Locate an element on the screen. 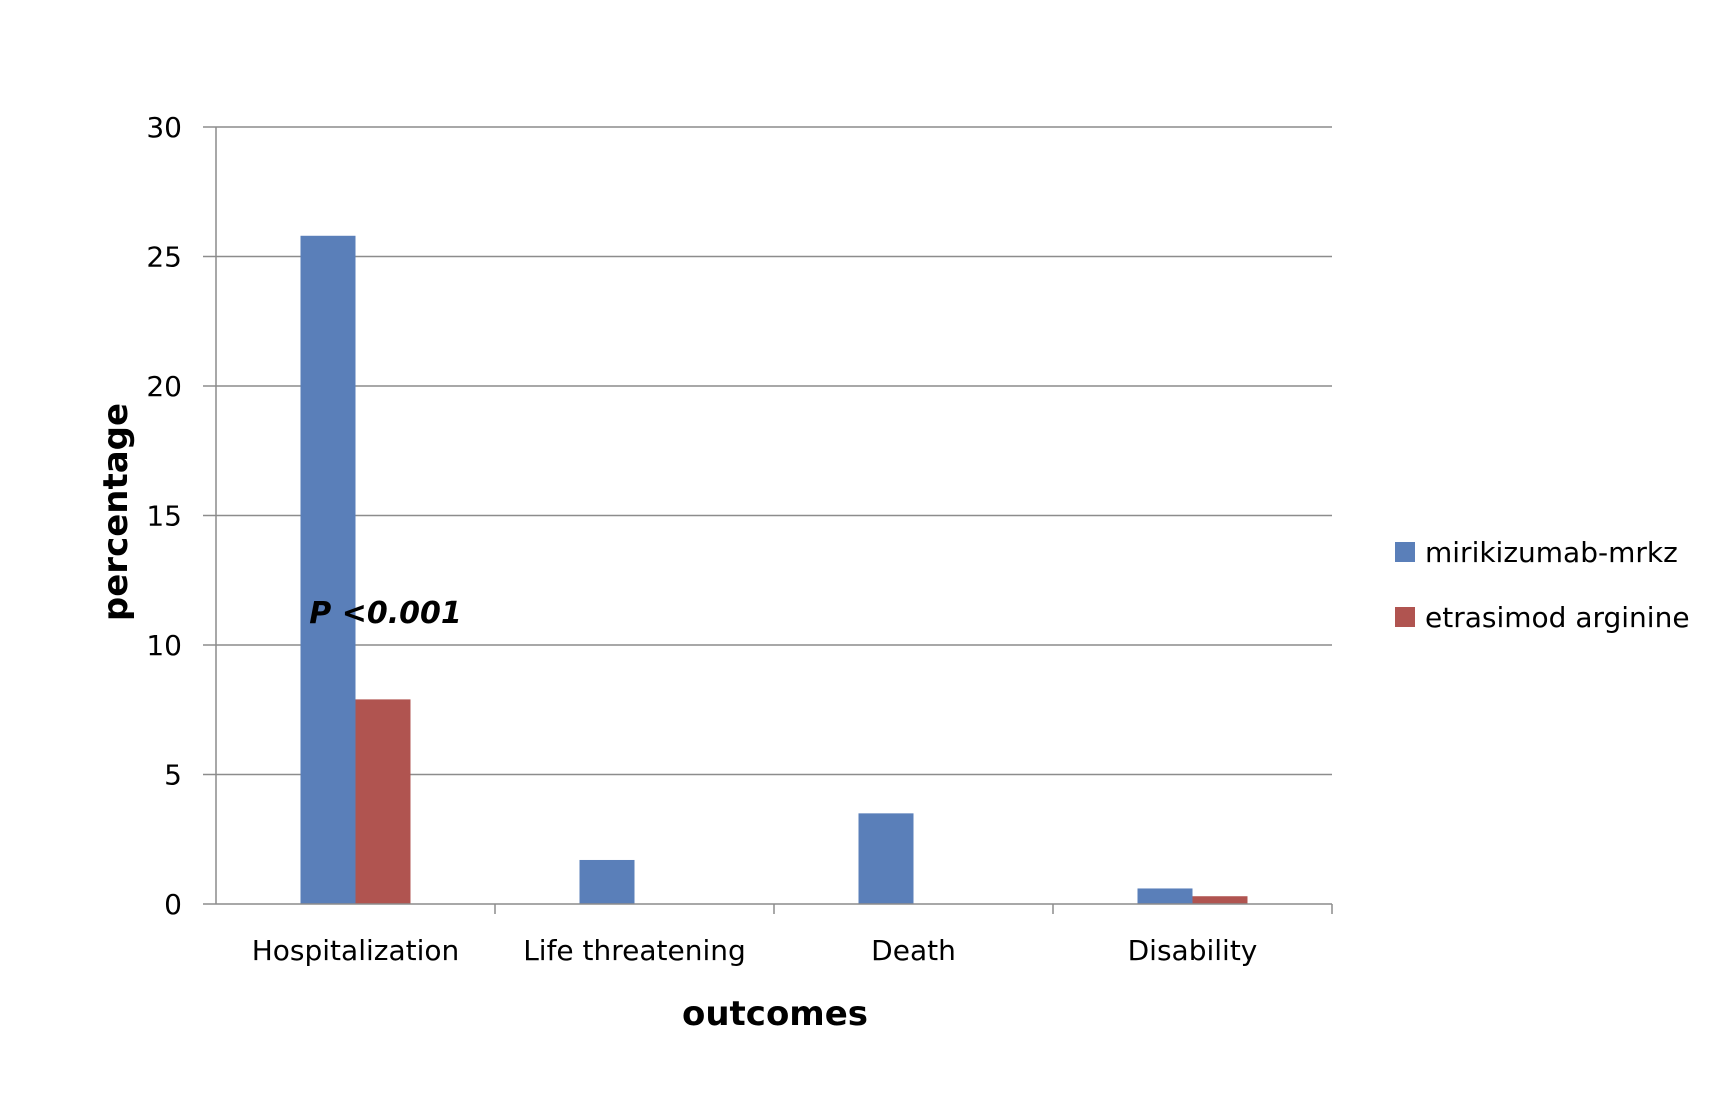 Image resolution: width=1720 pixels, height=1110 pixels. legend-label: mirikizumab-mrkz is located at coordinates (1551, 552).